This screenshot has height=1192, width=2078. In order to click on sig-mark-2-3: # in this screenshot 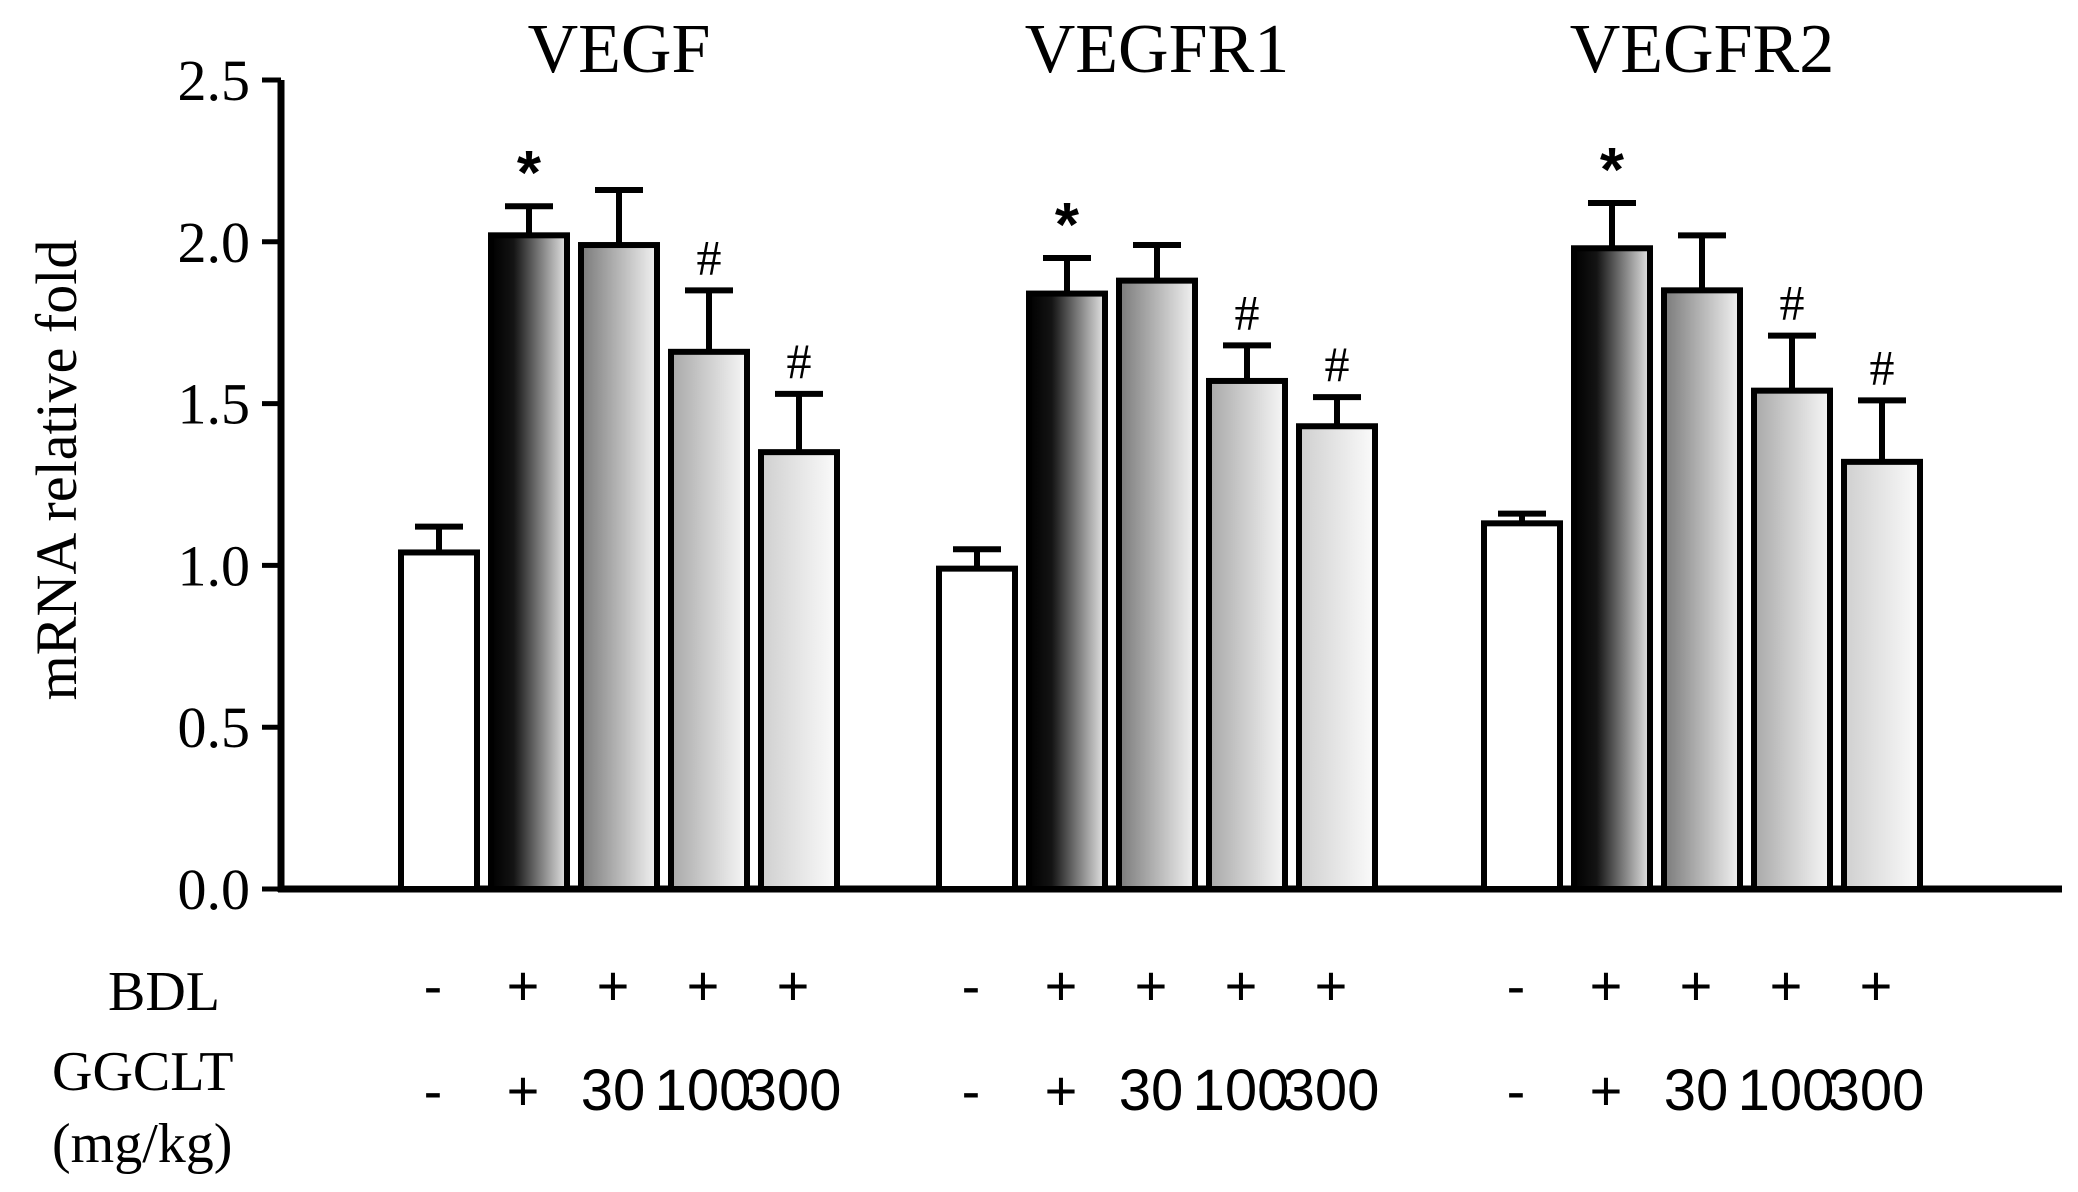, I will do `click(1792, 303)`.